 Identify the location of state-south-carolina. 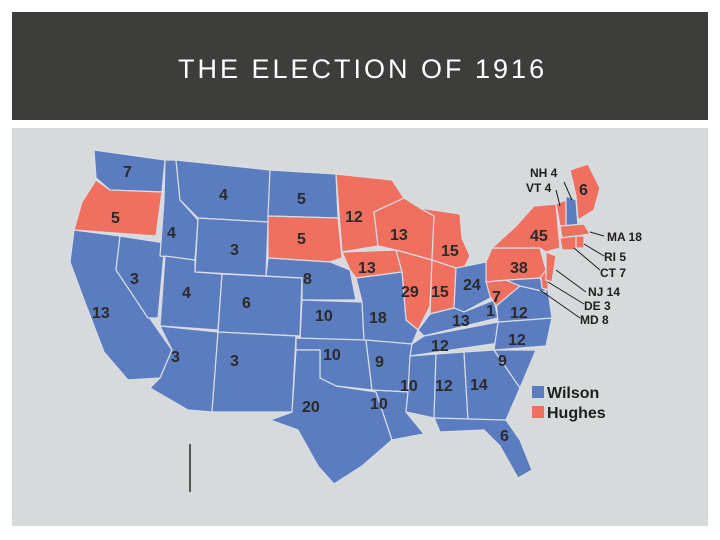
(515, 369).